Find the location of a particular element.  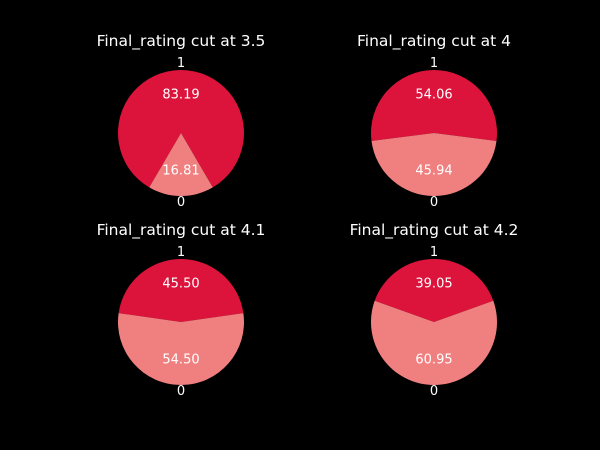

pie-chart-1: Final_rating cut at 3.5 1 83.19 0 16.81 is located at coordinates (181, 121).